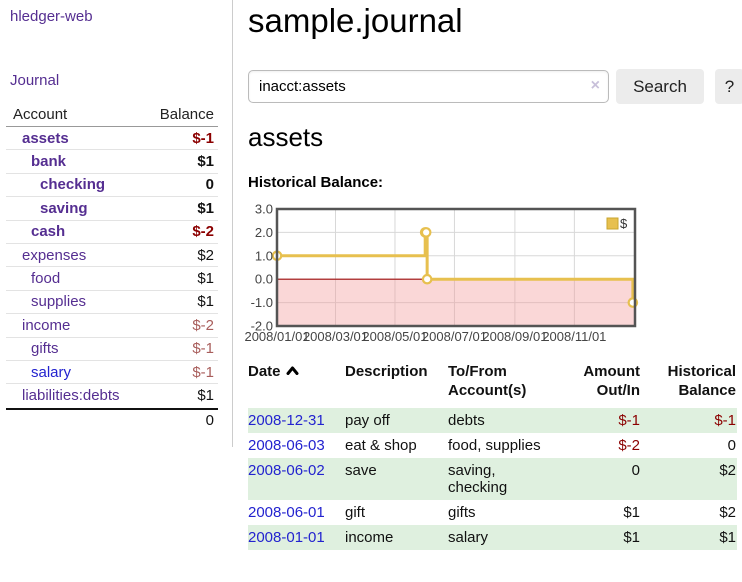 This screenshot has height=582, width=742. Describe the element at coordinates (296, 384) in the screenshot. I see `column-header-date: Date` at that location.